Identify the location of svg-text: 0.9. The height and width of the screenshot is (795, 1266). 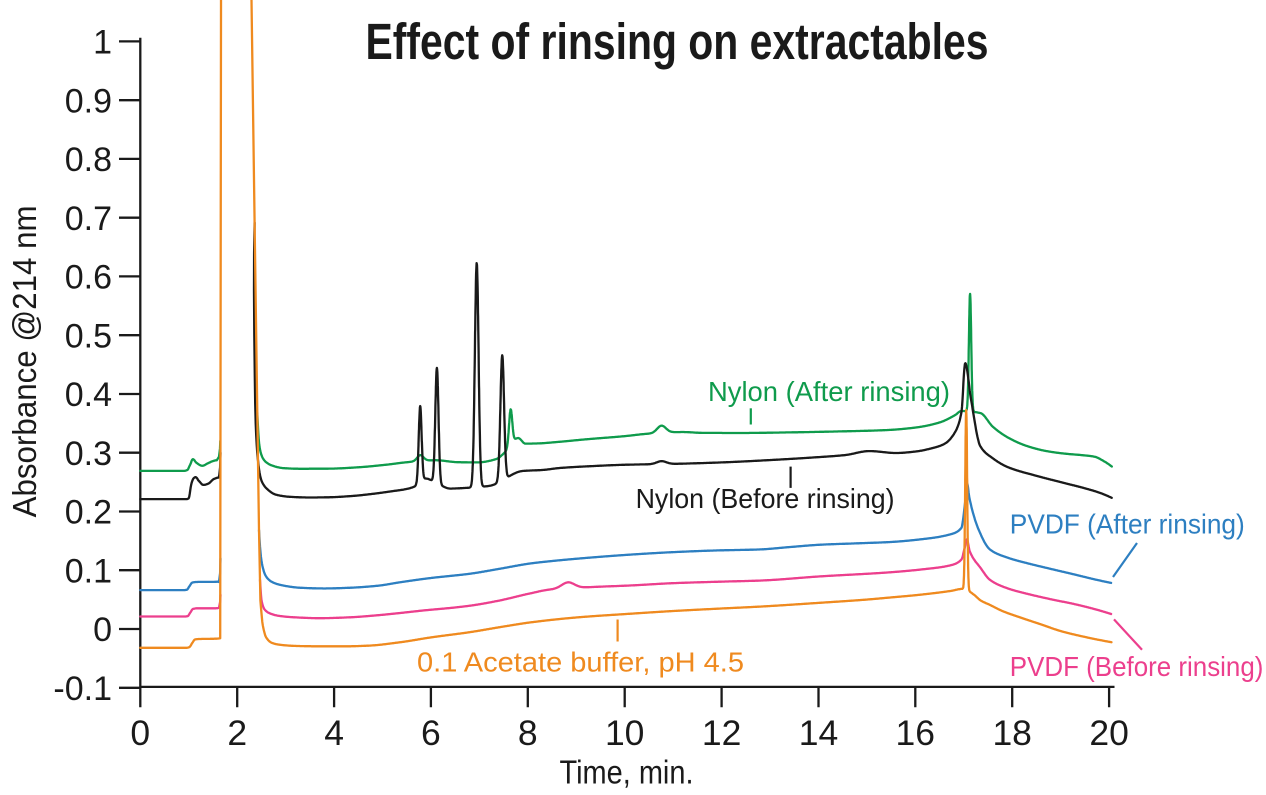
(88, 101).